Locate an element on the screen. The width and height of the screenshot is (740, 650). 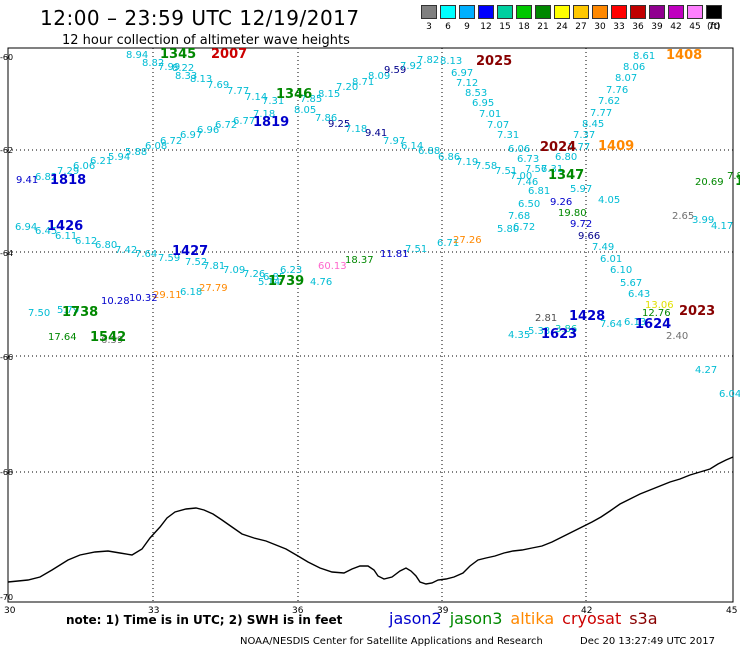
swh-value: 7.29 is located at coordinates (68, 171).